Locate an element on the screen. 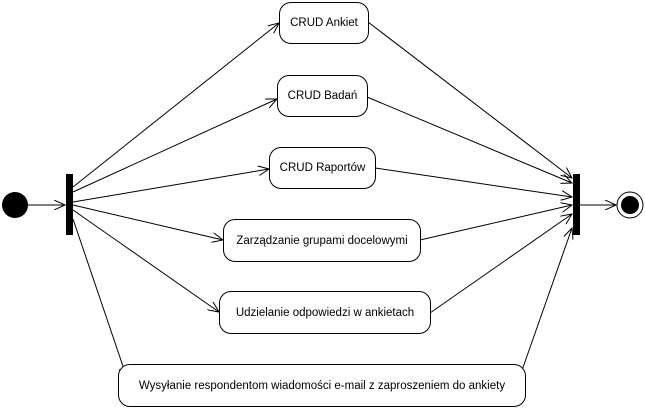 This screenshot has height=409, width=645. activity-label: Zarządzanie grupami docelowymi is located at coordinates (322, 240).